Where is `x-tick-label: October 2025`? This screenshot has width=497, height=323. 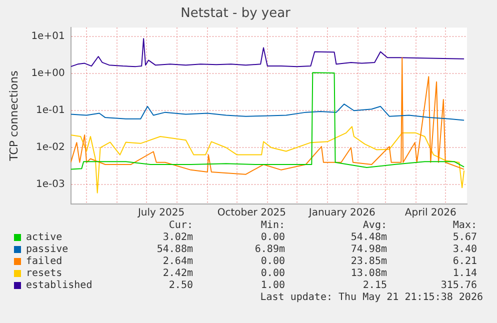 x-tick-label: October 2025 is located at coordinates (251, 213).